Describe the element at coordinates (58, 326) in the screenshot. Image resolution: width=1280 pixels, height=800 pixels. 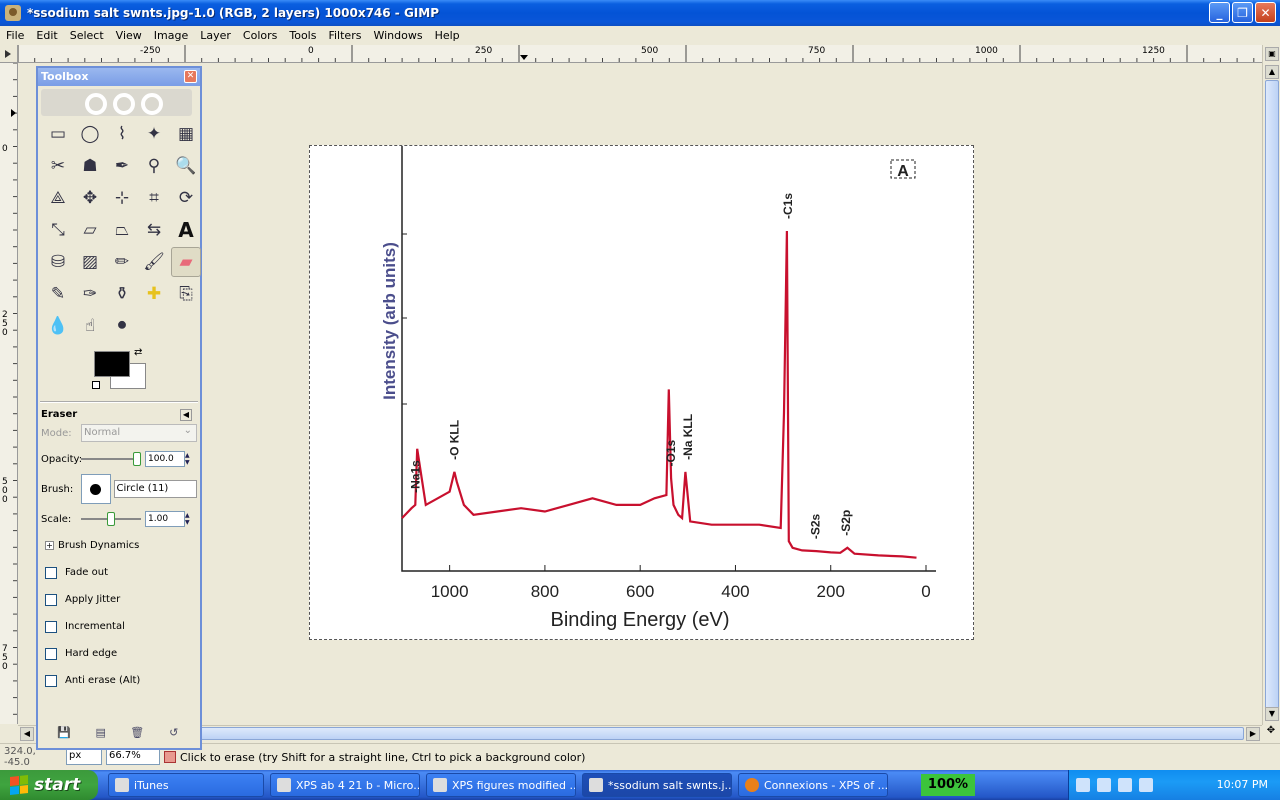
I see `blur-sharpen-tool-icon: 💧` at that location.